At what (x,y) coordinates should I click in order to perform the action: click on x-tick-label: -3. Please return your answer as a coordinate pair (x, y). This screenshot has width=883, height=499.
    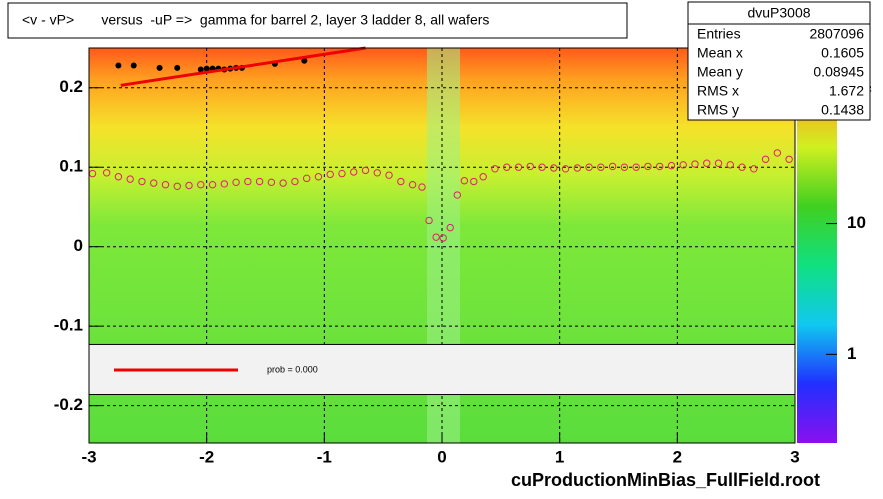
    Looking at the image, I should click on (88, 456).